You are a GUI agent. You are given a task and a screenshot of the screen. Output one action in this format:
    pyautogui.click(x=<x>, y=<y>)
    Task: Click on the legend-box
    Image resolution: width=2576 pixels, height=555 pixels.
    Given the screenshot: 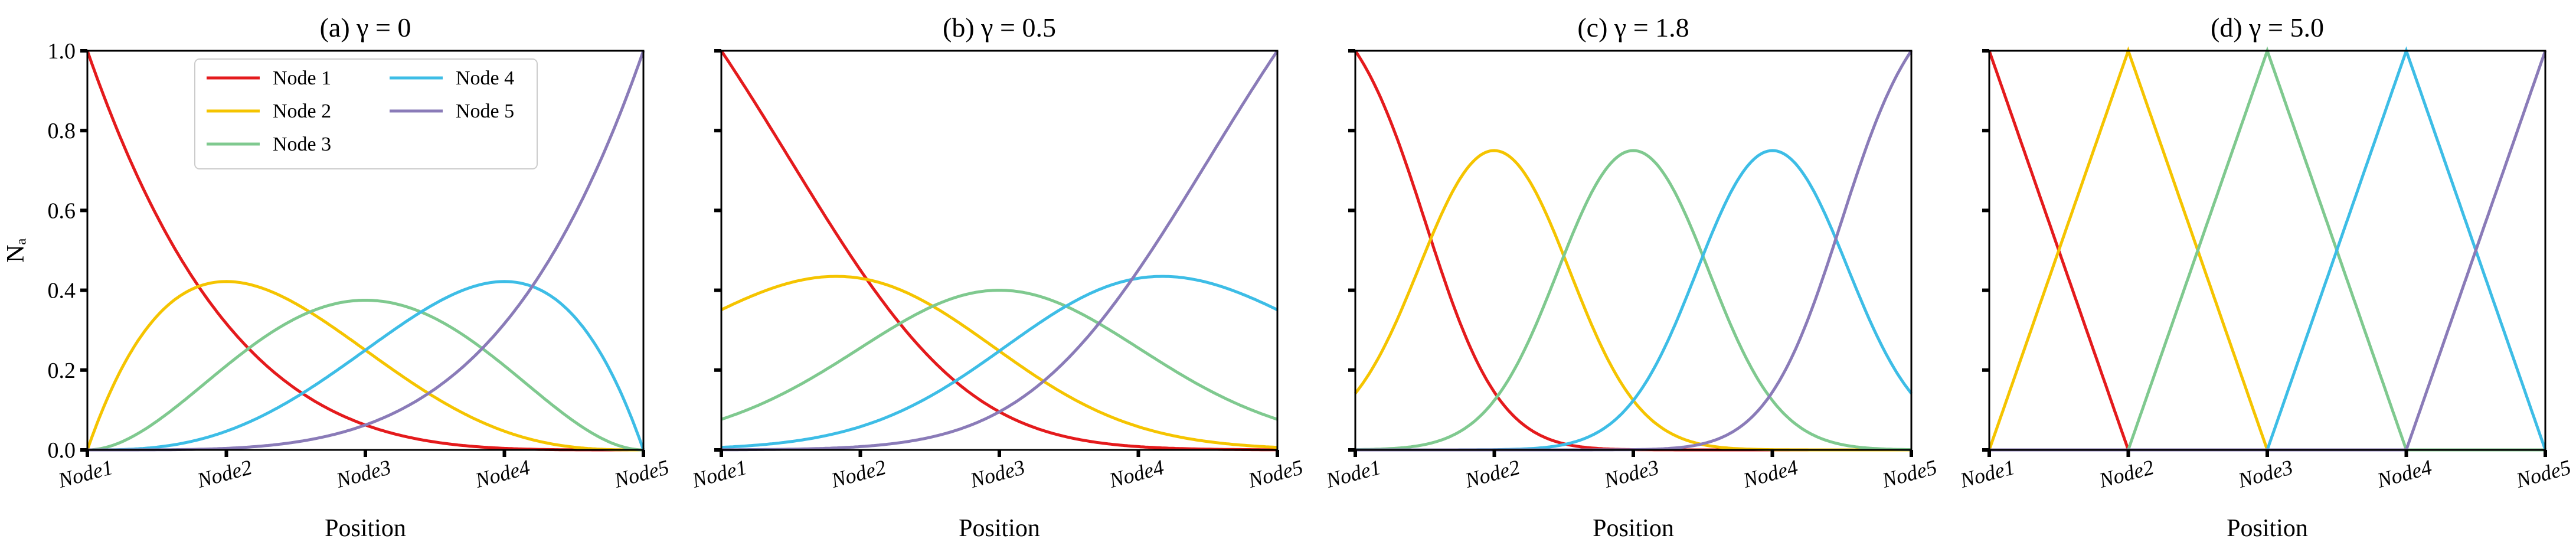 What is the action you would take?
    pyautogui.click(x=366, y=114)
    